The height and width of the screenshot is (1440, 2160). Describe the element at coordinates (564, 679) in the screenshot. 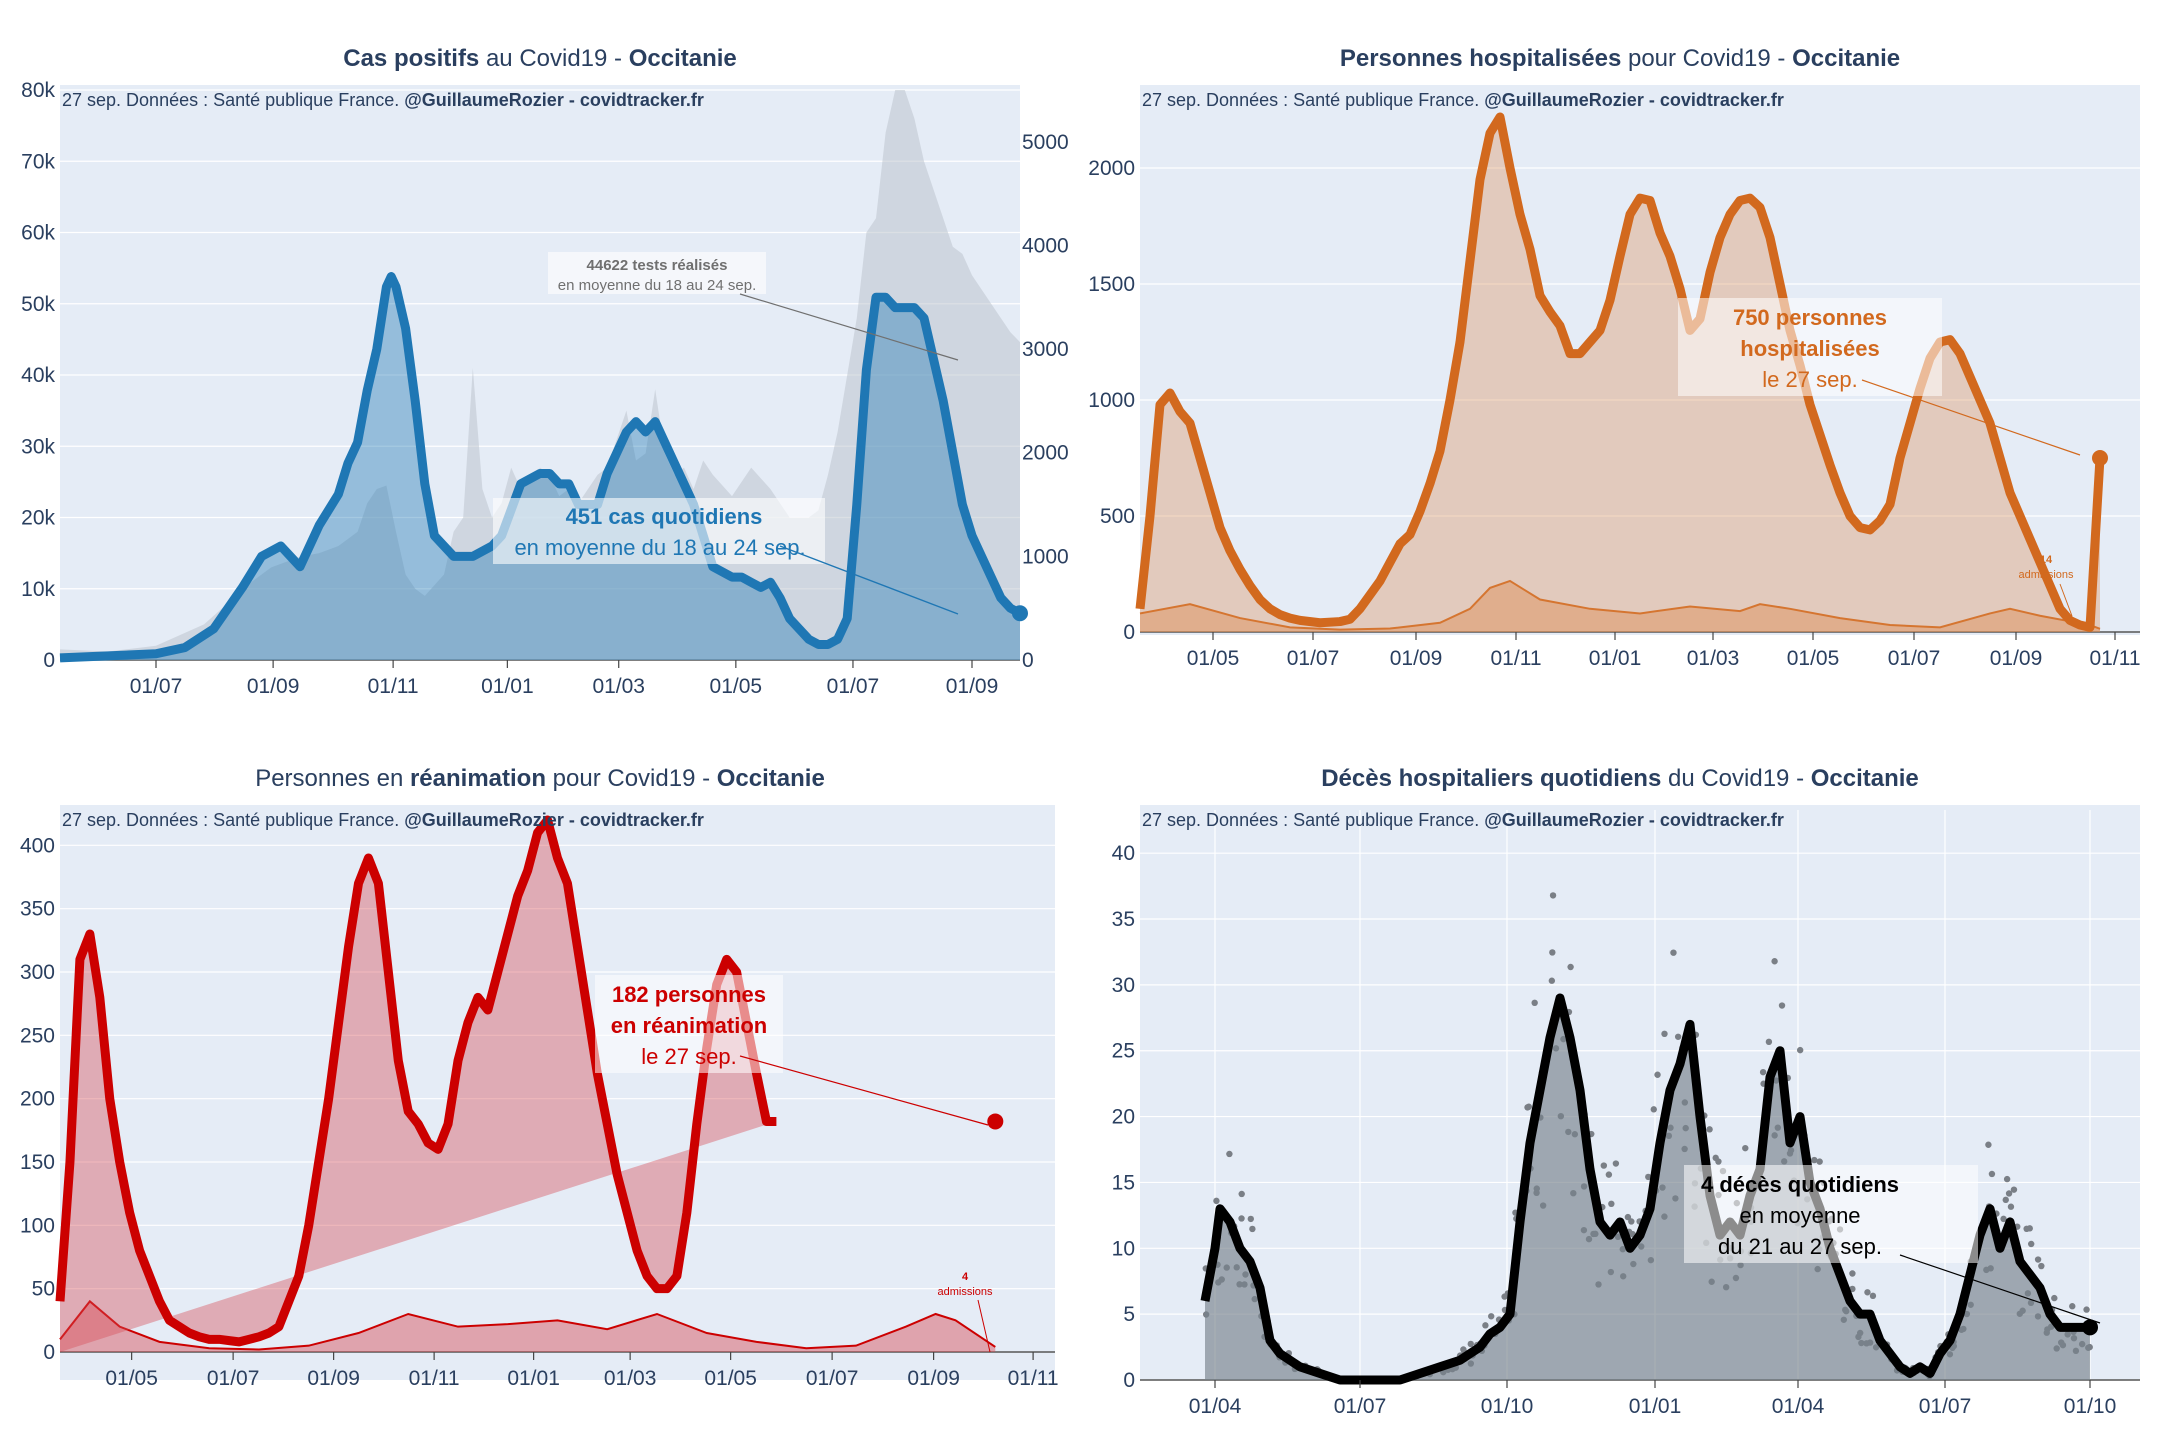

I see `chart-cases-xticks: 01/07 01/09 01/11 01/01 01/03 01/05 01/07 01/09` at that location.